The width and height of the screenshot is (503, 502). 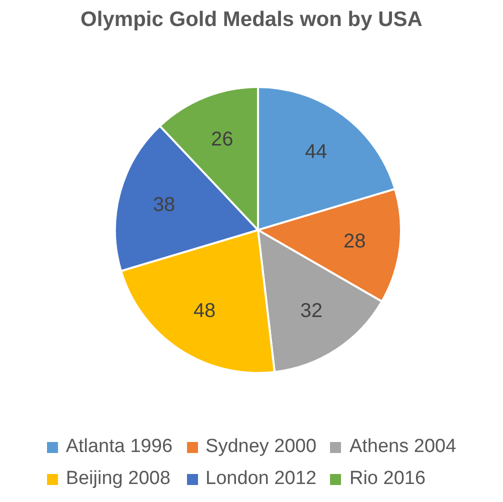 What do you see at coordinates (316, 152) in the screenshot?
I see `data-label: 44` at bounding box center [316, 152].